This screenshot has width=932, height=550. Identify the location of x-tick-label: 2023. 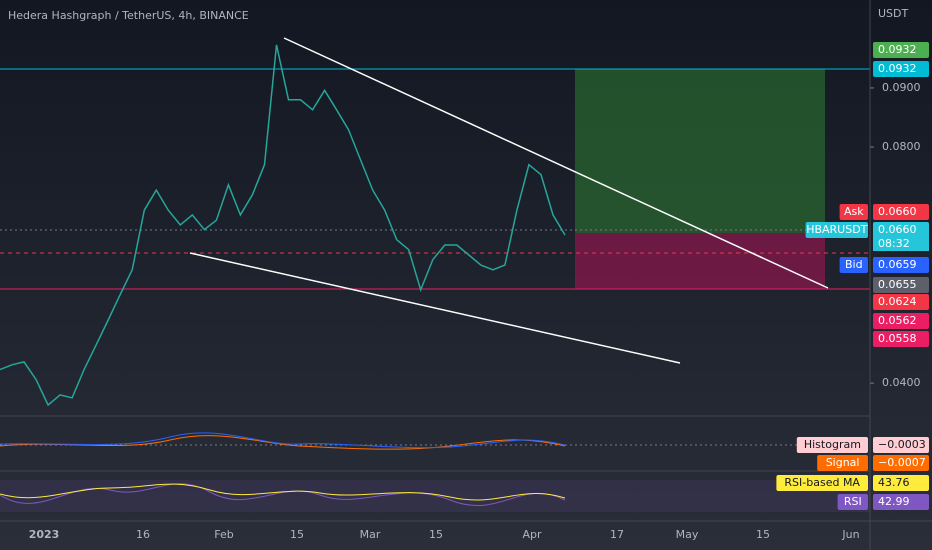
(44, 534).